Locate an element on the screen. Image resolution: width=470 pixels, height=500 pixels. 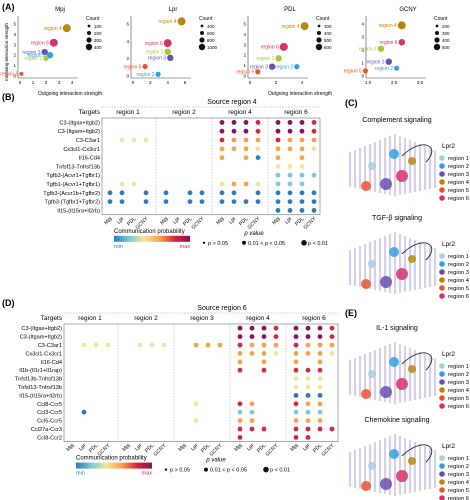
panel-d-row-label: Tnfsf13-Tnfrsf13b is located at coordinates (40, 388).